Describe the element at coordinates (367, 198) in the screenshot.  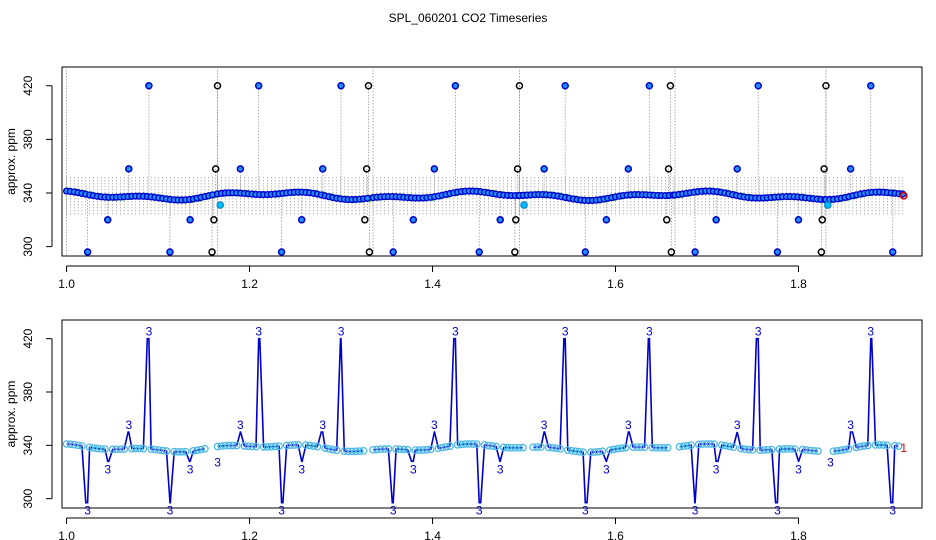
I see `blue-point` at that location.